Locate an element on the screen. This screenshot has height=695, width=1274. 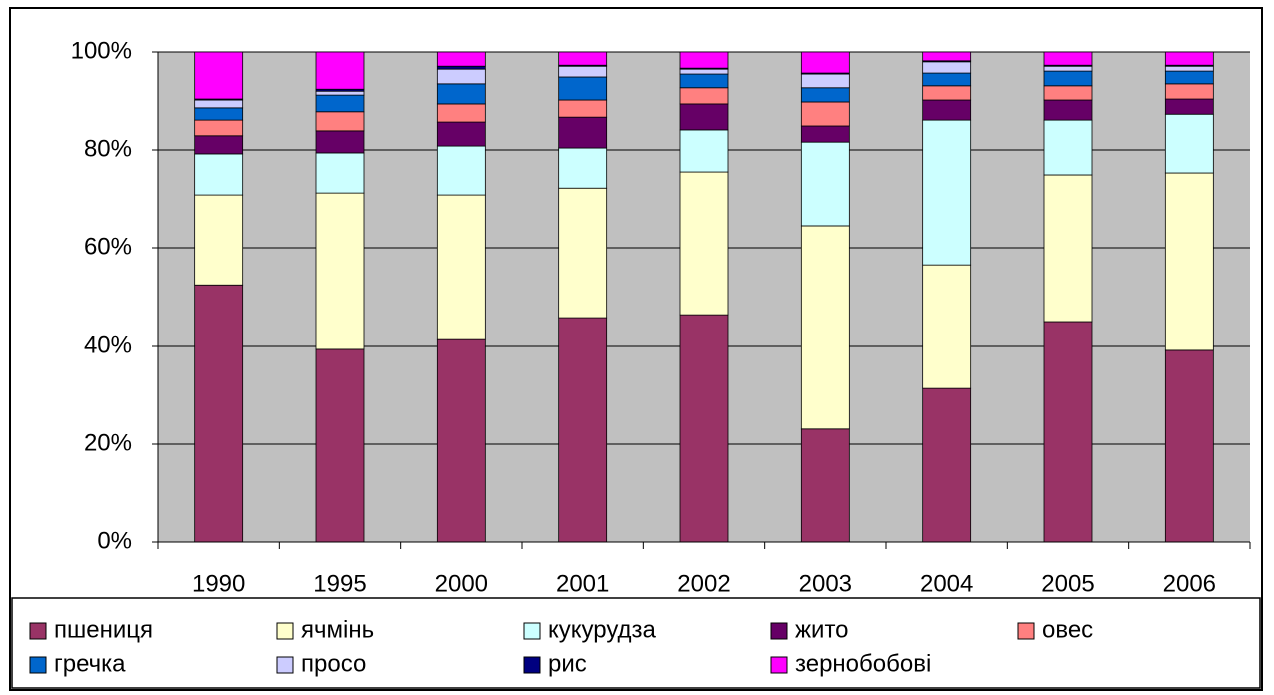
x-tick-label: 2005 is located at coordinates (1067, 583).